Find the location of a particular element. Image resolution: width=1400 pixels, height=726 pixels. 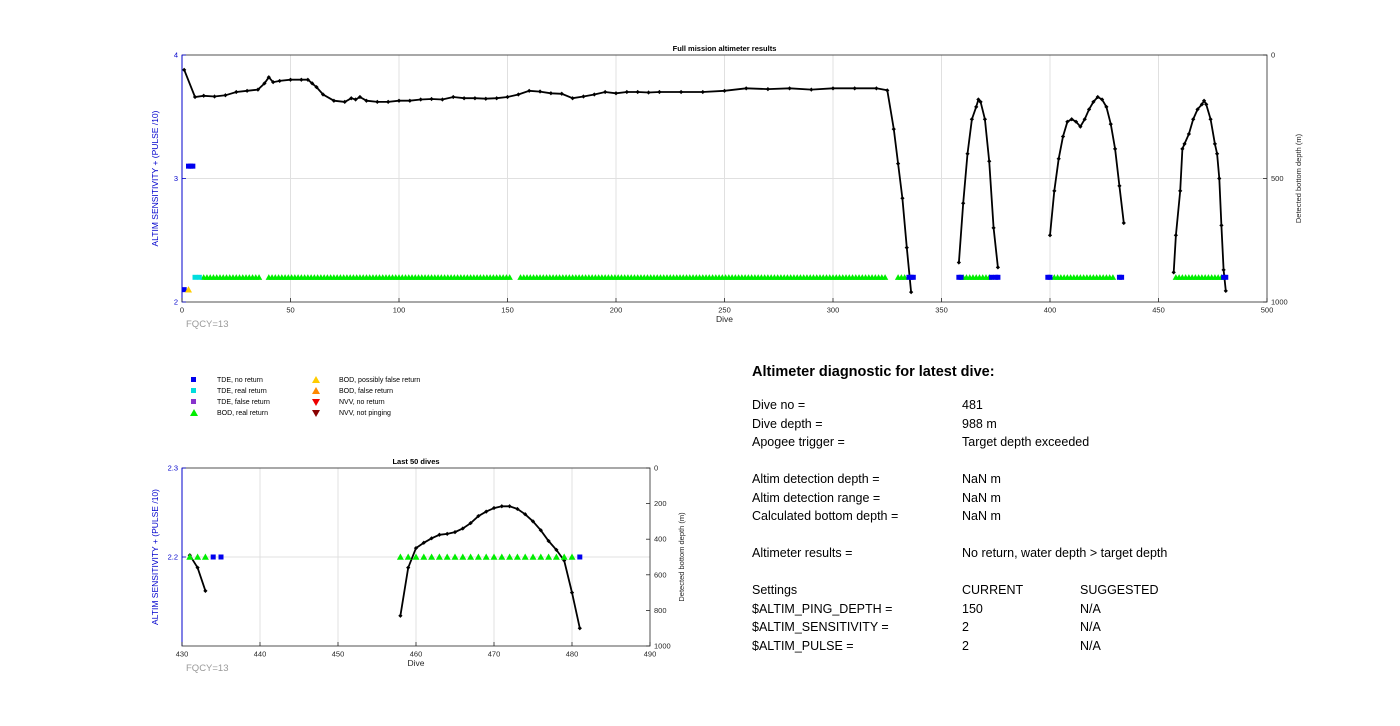

x-axis-label: Dive is located at coordinates (415, 663).